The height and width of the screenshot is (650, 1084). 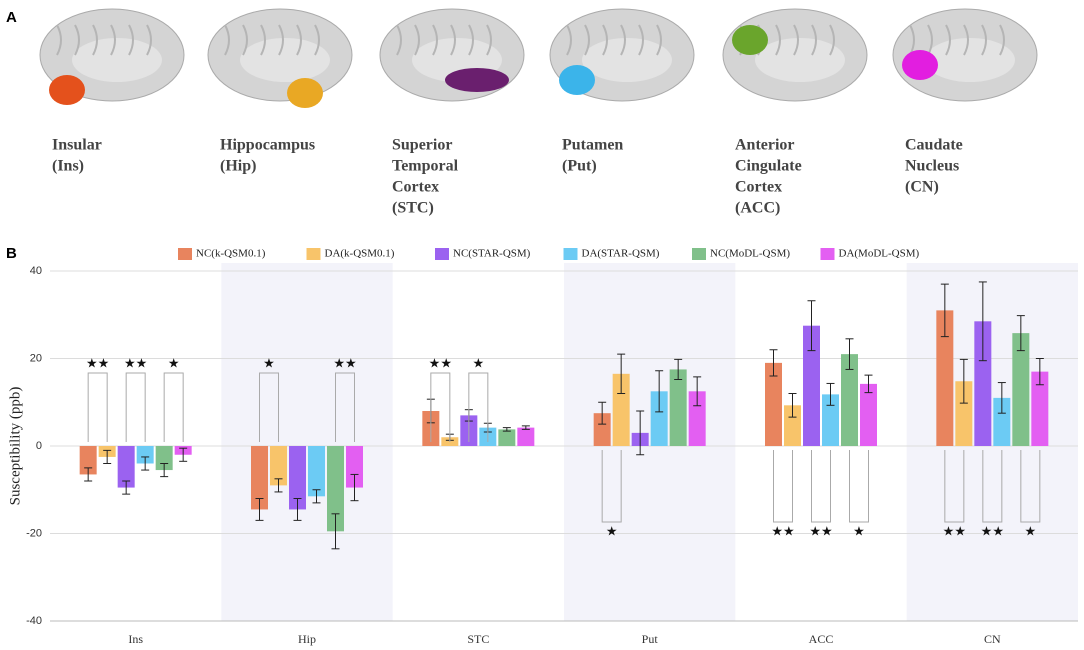 What do you see at coordinates (592, 145) in the screenshot?
I see `region-label: Putamen` at bounding box center [592, 145].